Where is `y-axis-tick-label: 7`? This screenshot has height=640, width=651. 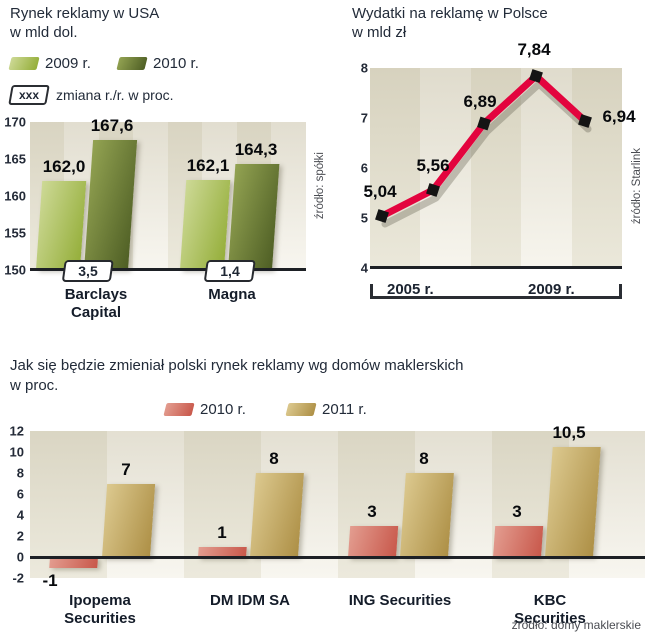
y-axis-tick-label: 7 is located at coordinates (364, 118).